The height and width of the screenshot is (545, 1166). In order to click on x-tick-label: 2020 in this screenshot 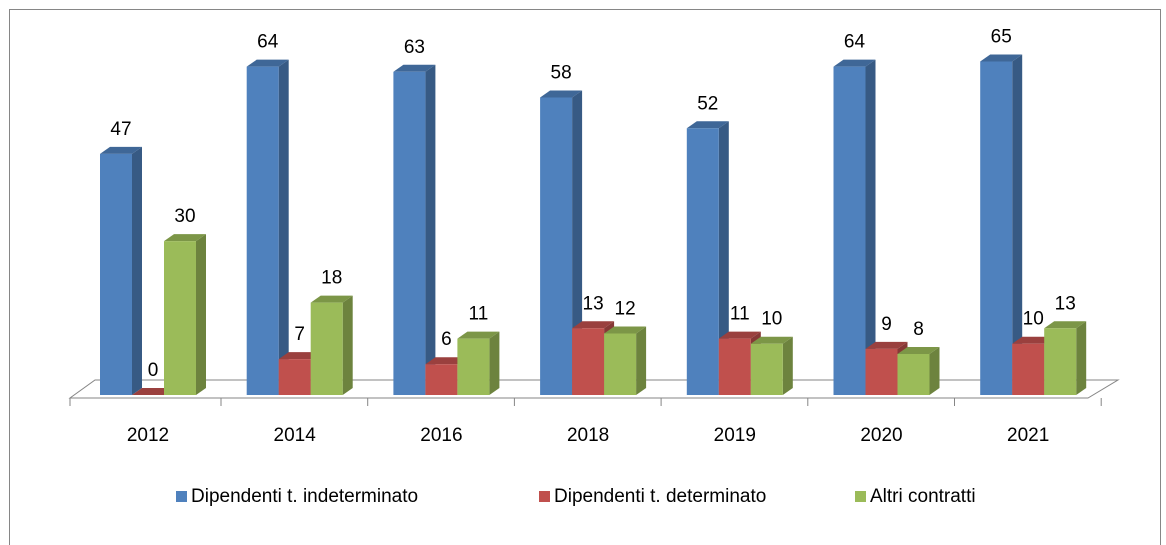, I will do `click(881, 435)`.